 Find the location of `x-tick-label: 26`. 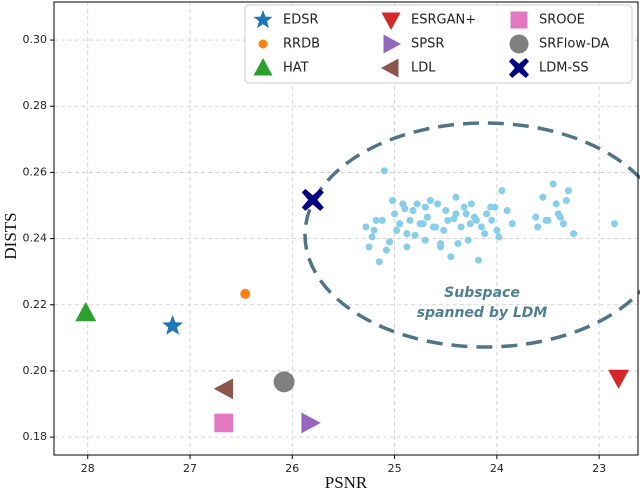

x-tick-label: 26 is located at coordinates (292, 468).